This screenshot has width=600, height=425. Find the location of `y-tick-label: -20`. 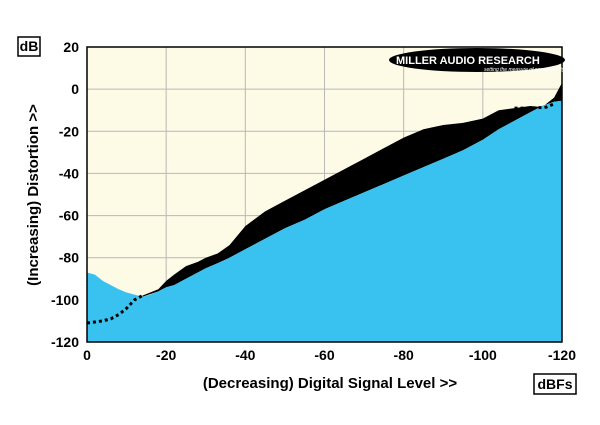

y-tick-label: -20 is located at coordinates (69, 131).